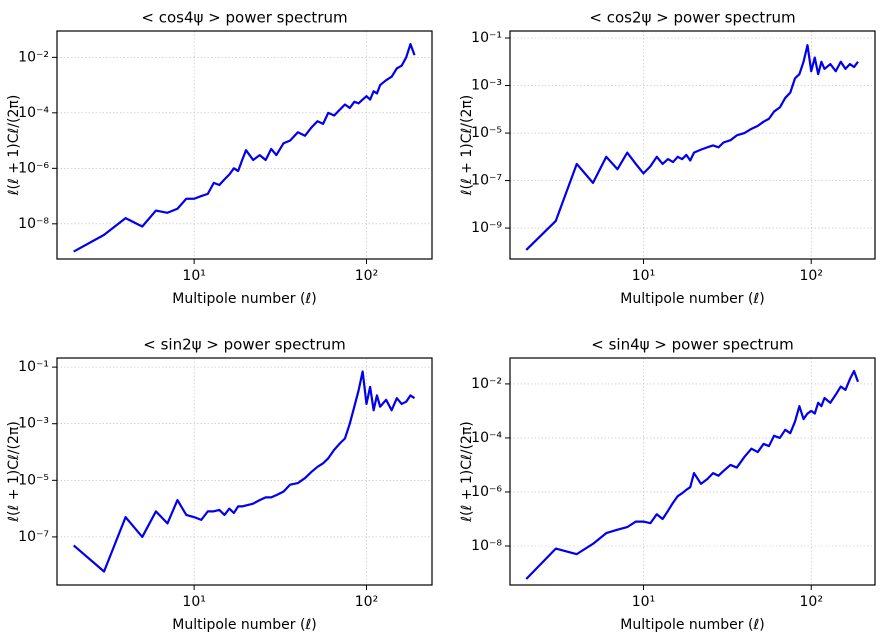 The image size is (881, 637). Describe the element at coordinates (244, 345) in the screenshot. I see `chart-title: < sin2ψ > power spectrum` at that location.